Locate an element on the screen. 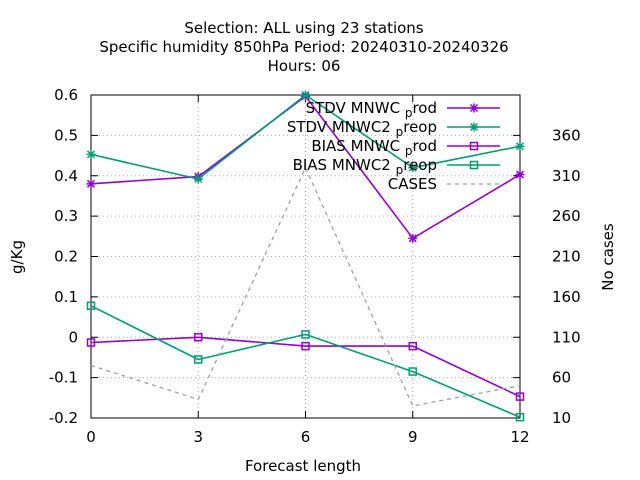 Image resolution: width=640 pixels, height=480 pixels. y-tick-label: 0.1 is located at coordinates (66, 297).